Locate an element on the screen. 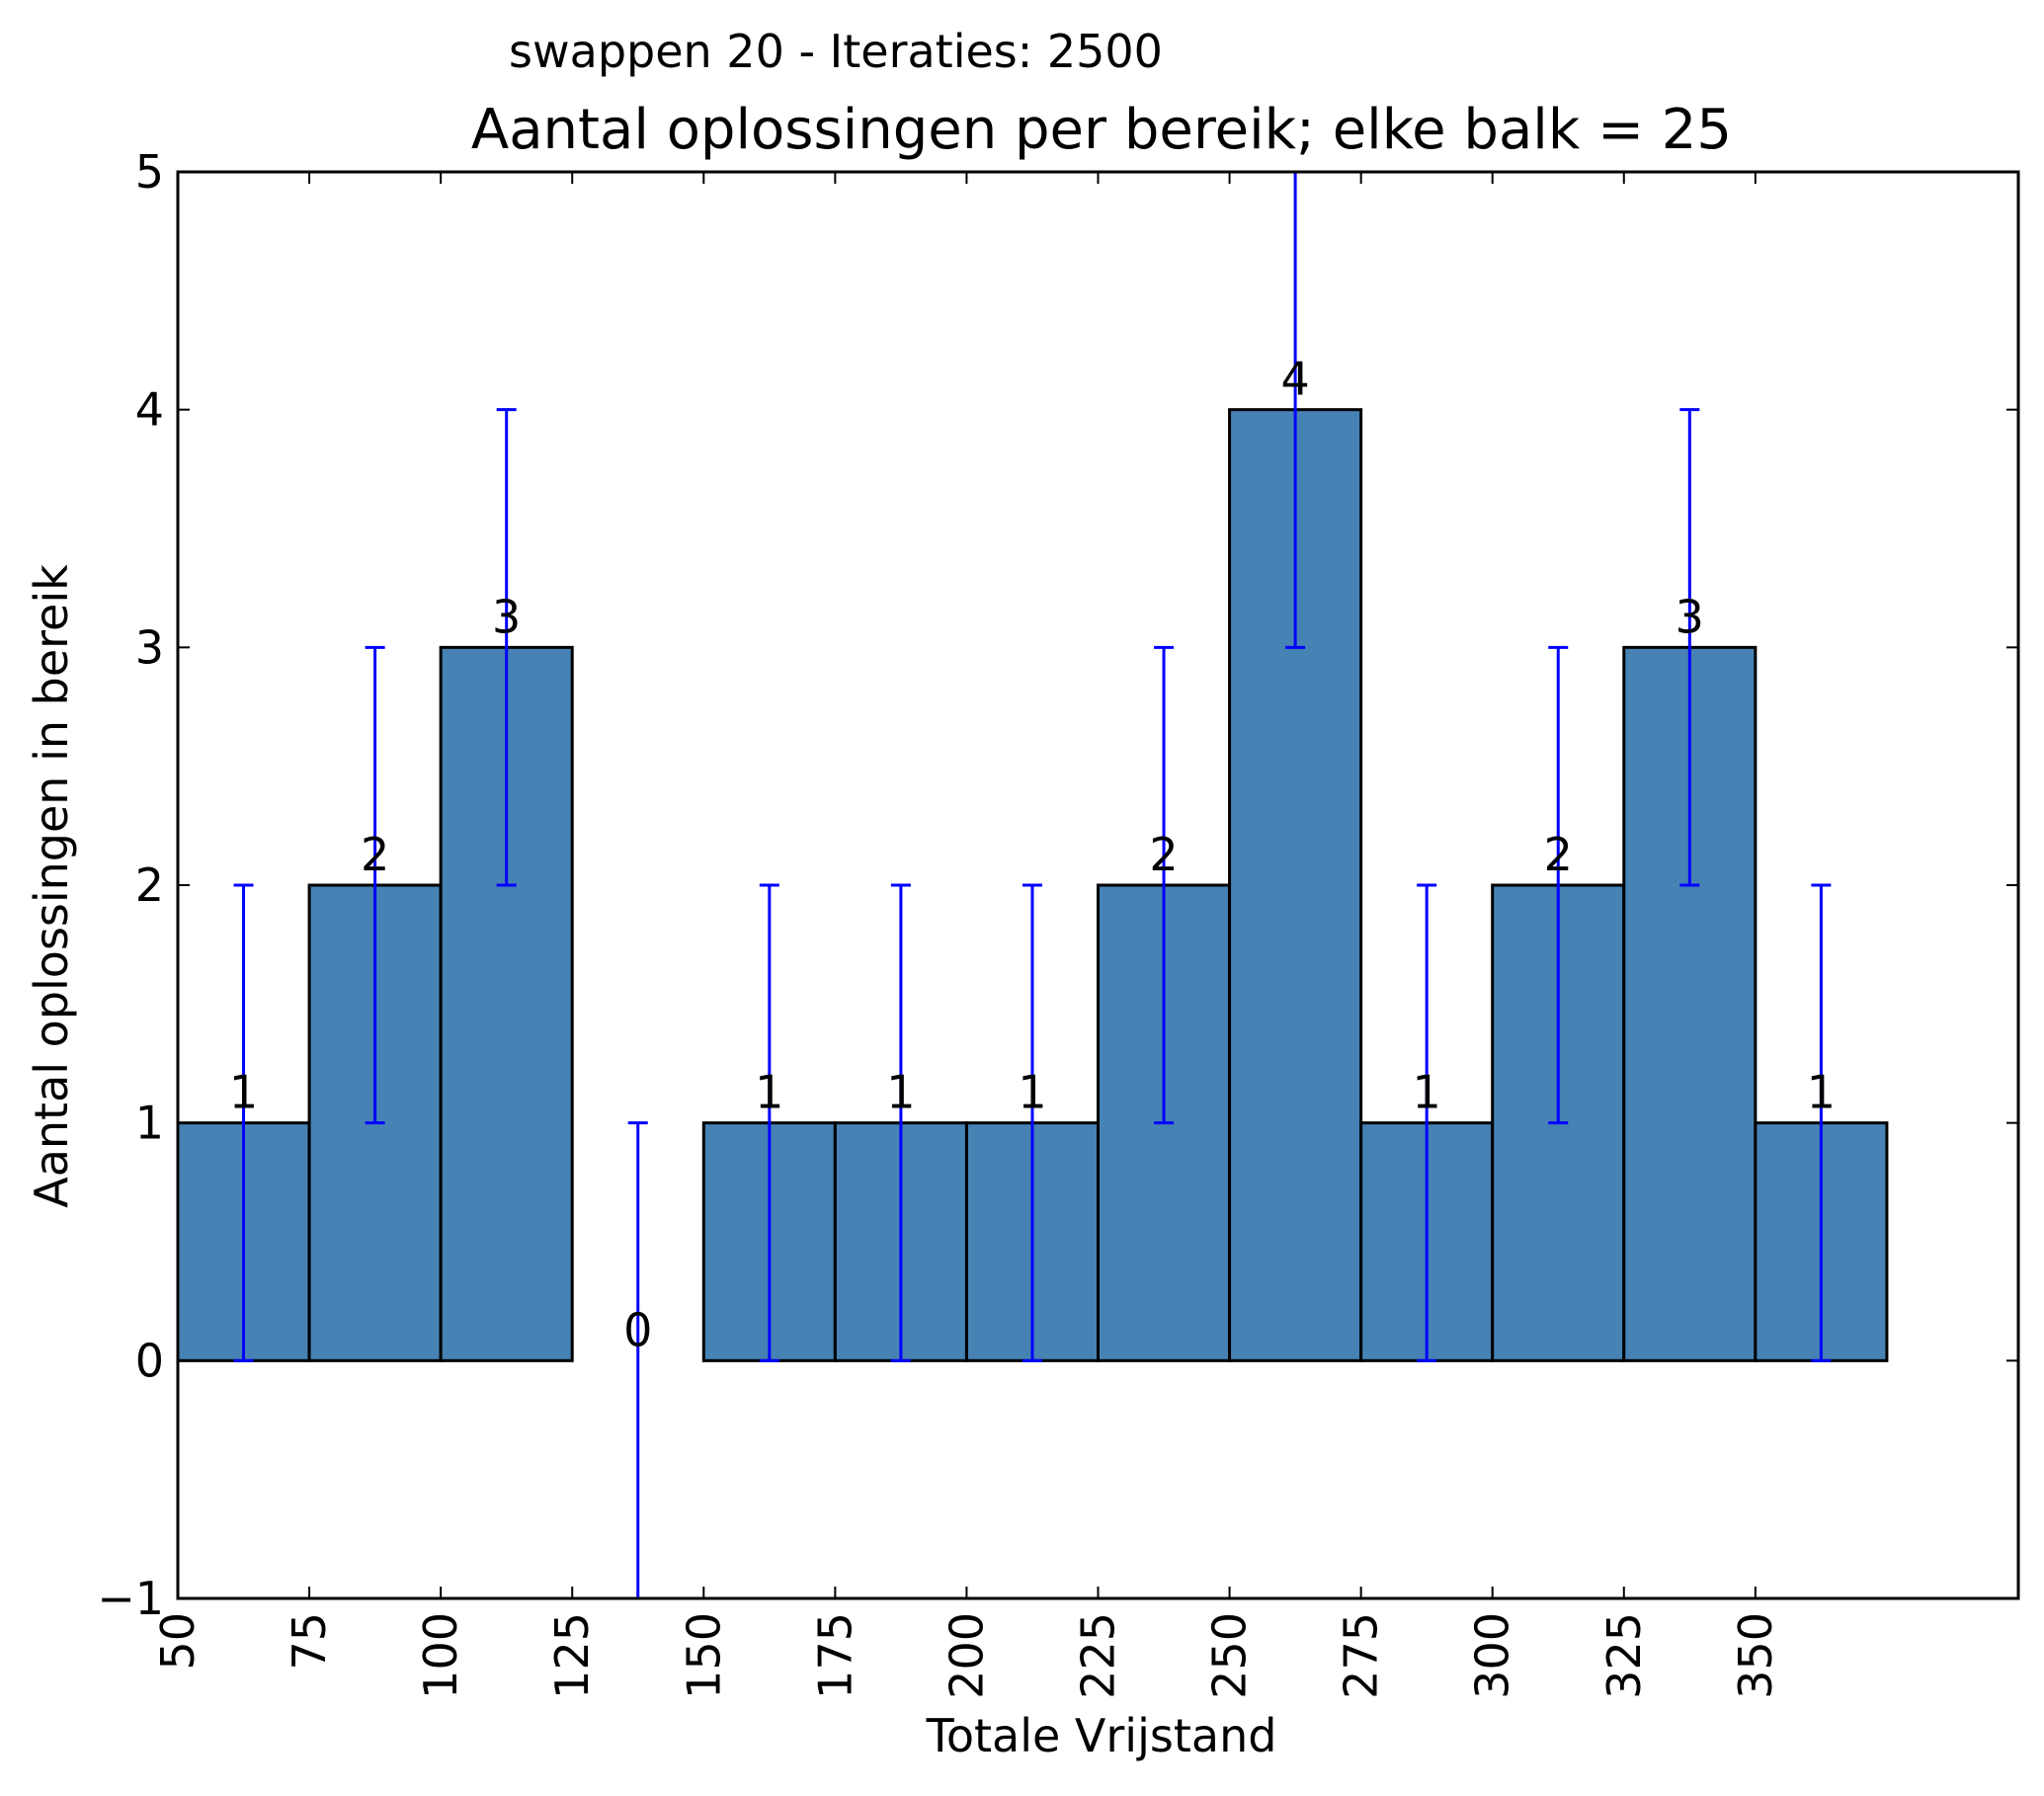  x-tick-label: 150 is located at coordinates (704, 1655).